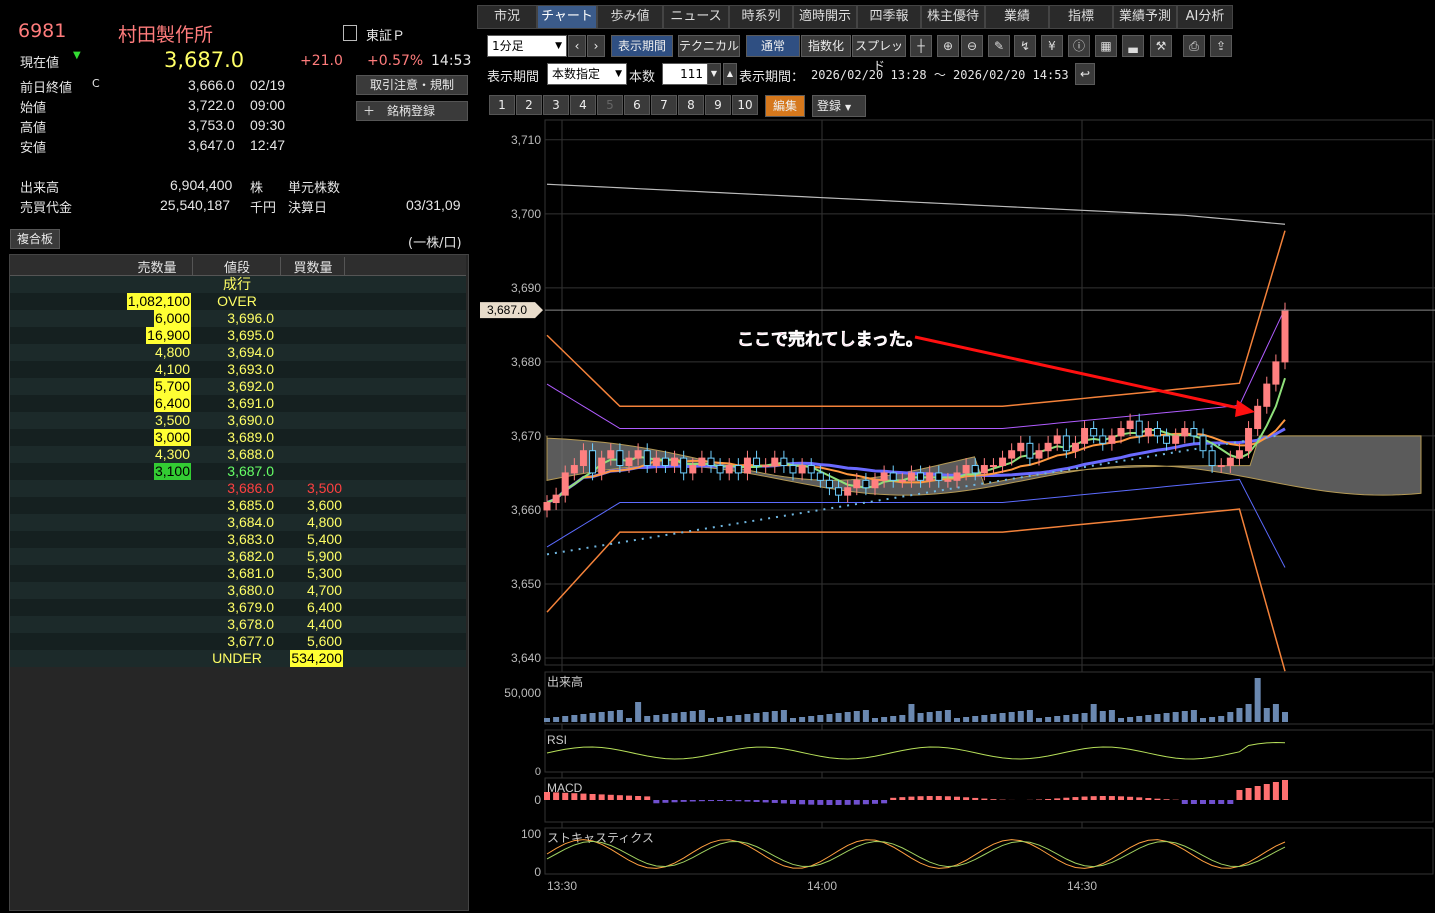 The width and height of the screenshot is (1435, 913). I want to click on order-book-row: 3,677.0 5,600, so click(238, 641).